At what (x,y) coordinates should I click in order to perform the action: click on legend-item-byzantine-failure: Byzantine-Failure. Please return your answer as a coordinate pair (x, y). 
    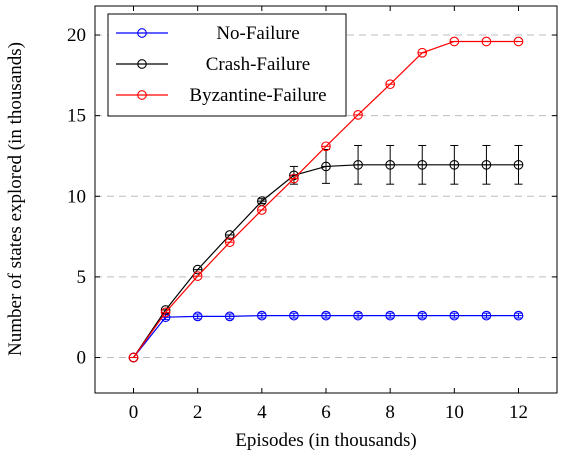
    Looking at the image, I should click on (221, 95).